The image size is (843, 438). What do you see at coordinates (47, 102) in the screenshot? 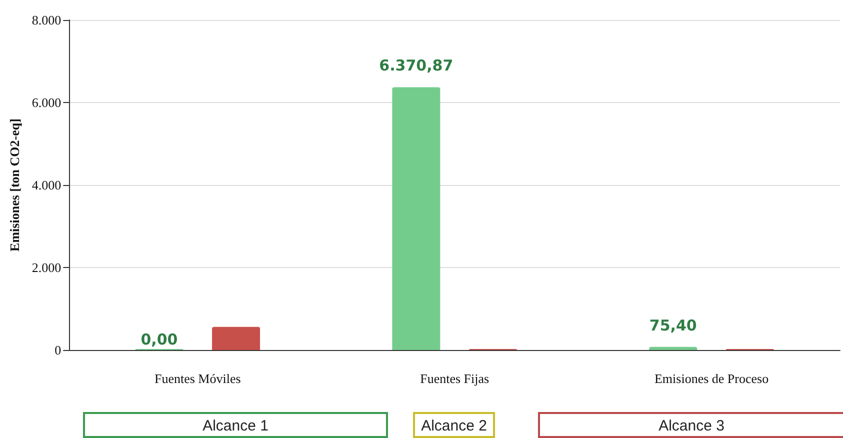
I see `y-tick-label: 6.000` at bounding box center [47, 102].